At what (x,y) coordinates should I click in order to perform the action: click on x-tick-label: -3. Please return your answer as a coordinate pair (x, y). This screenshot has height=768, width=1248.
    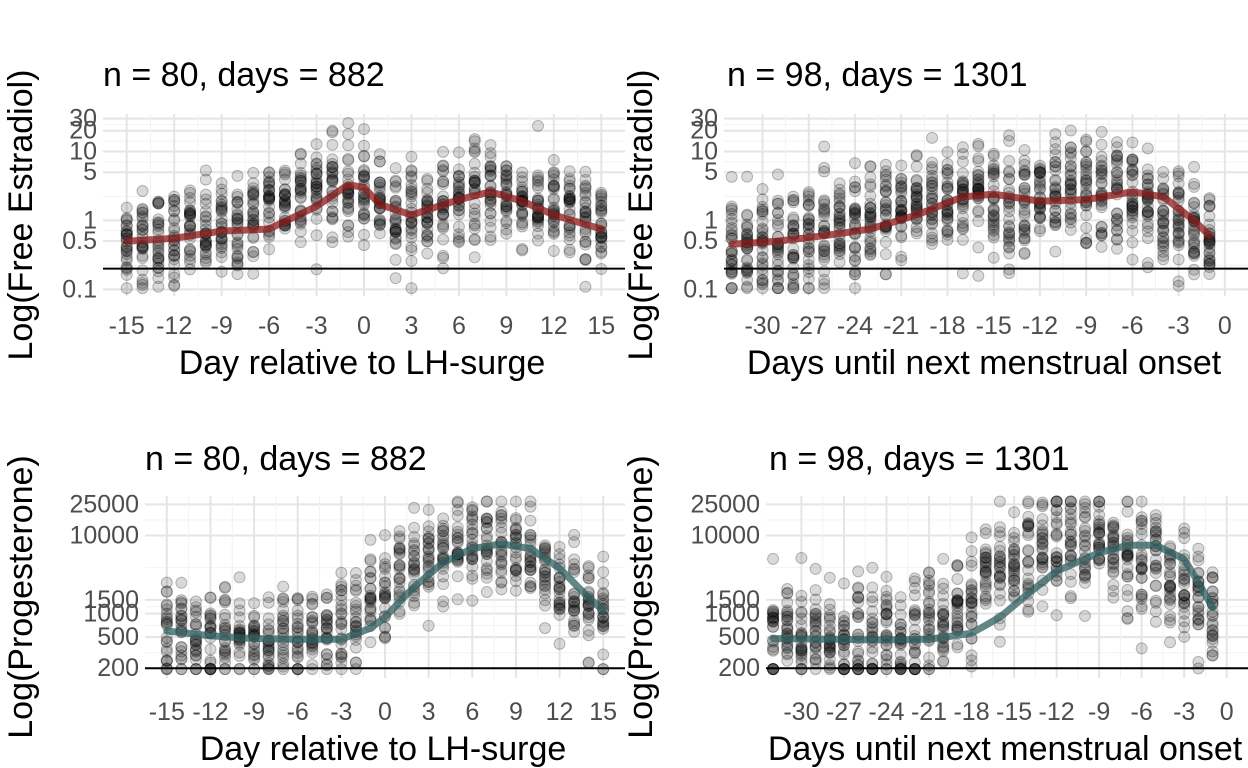
    Looking at the image, I should click on (341, 712).